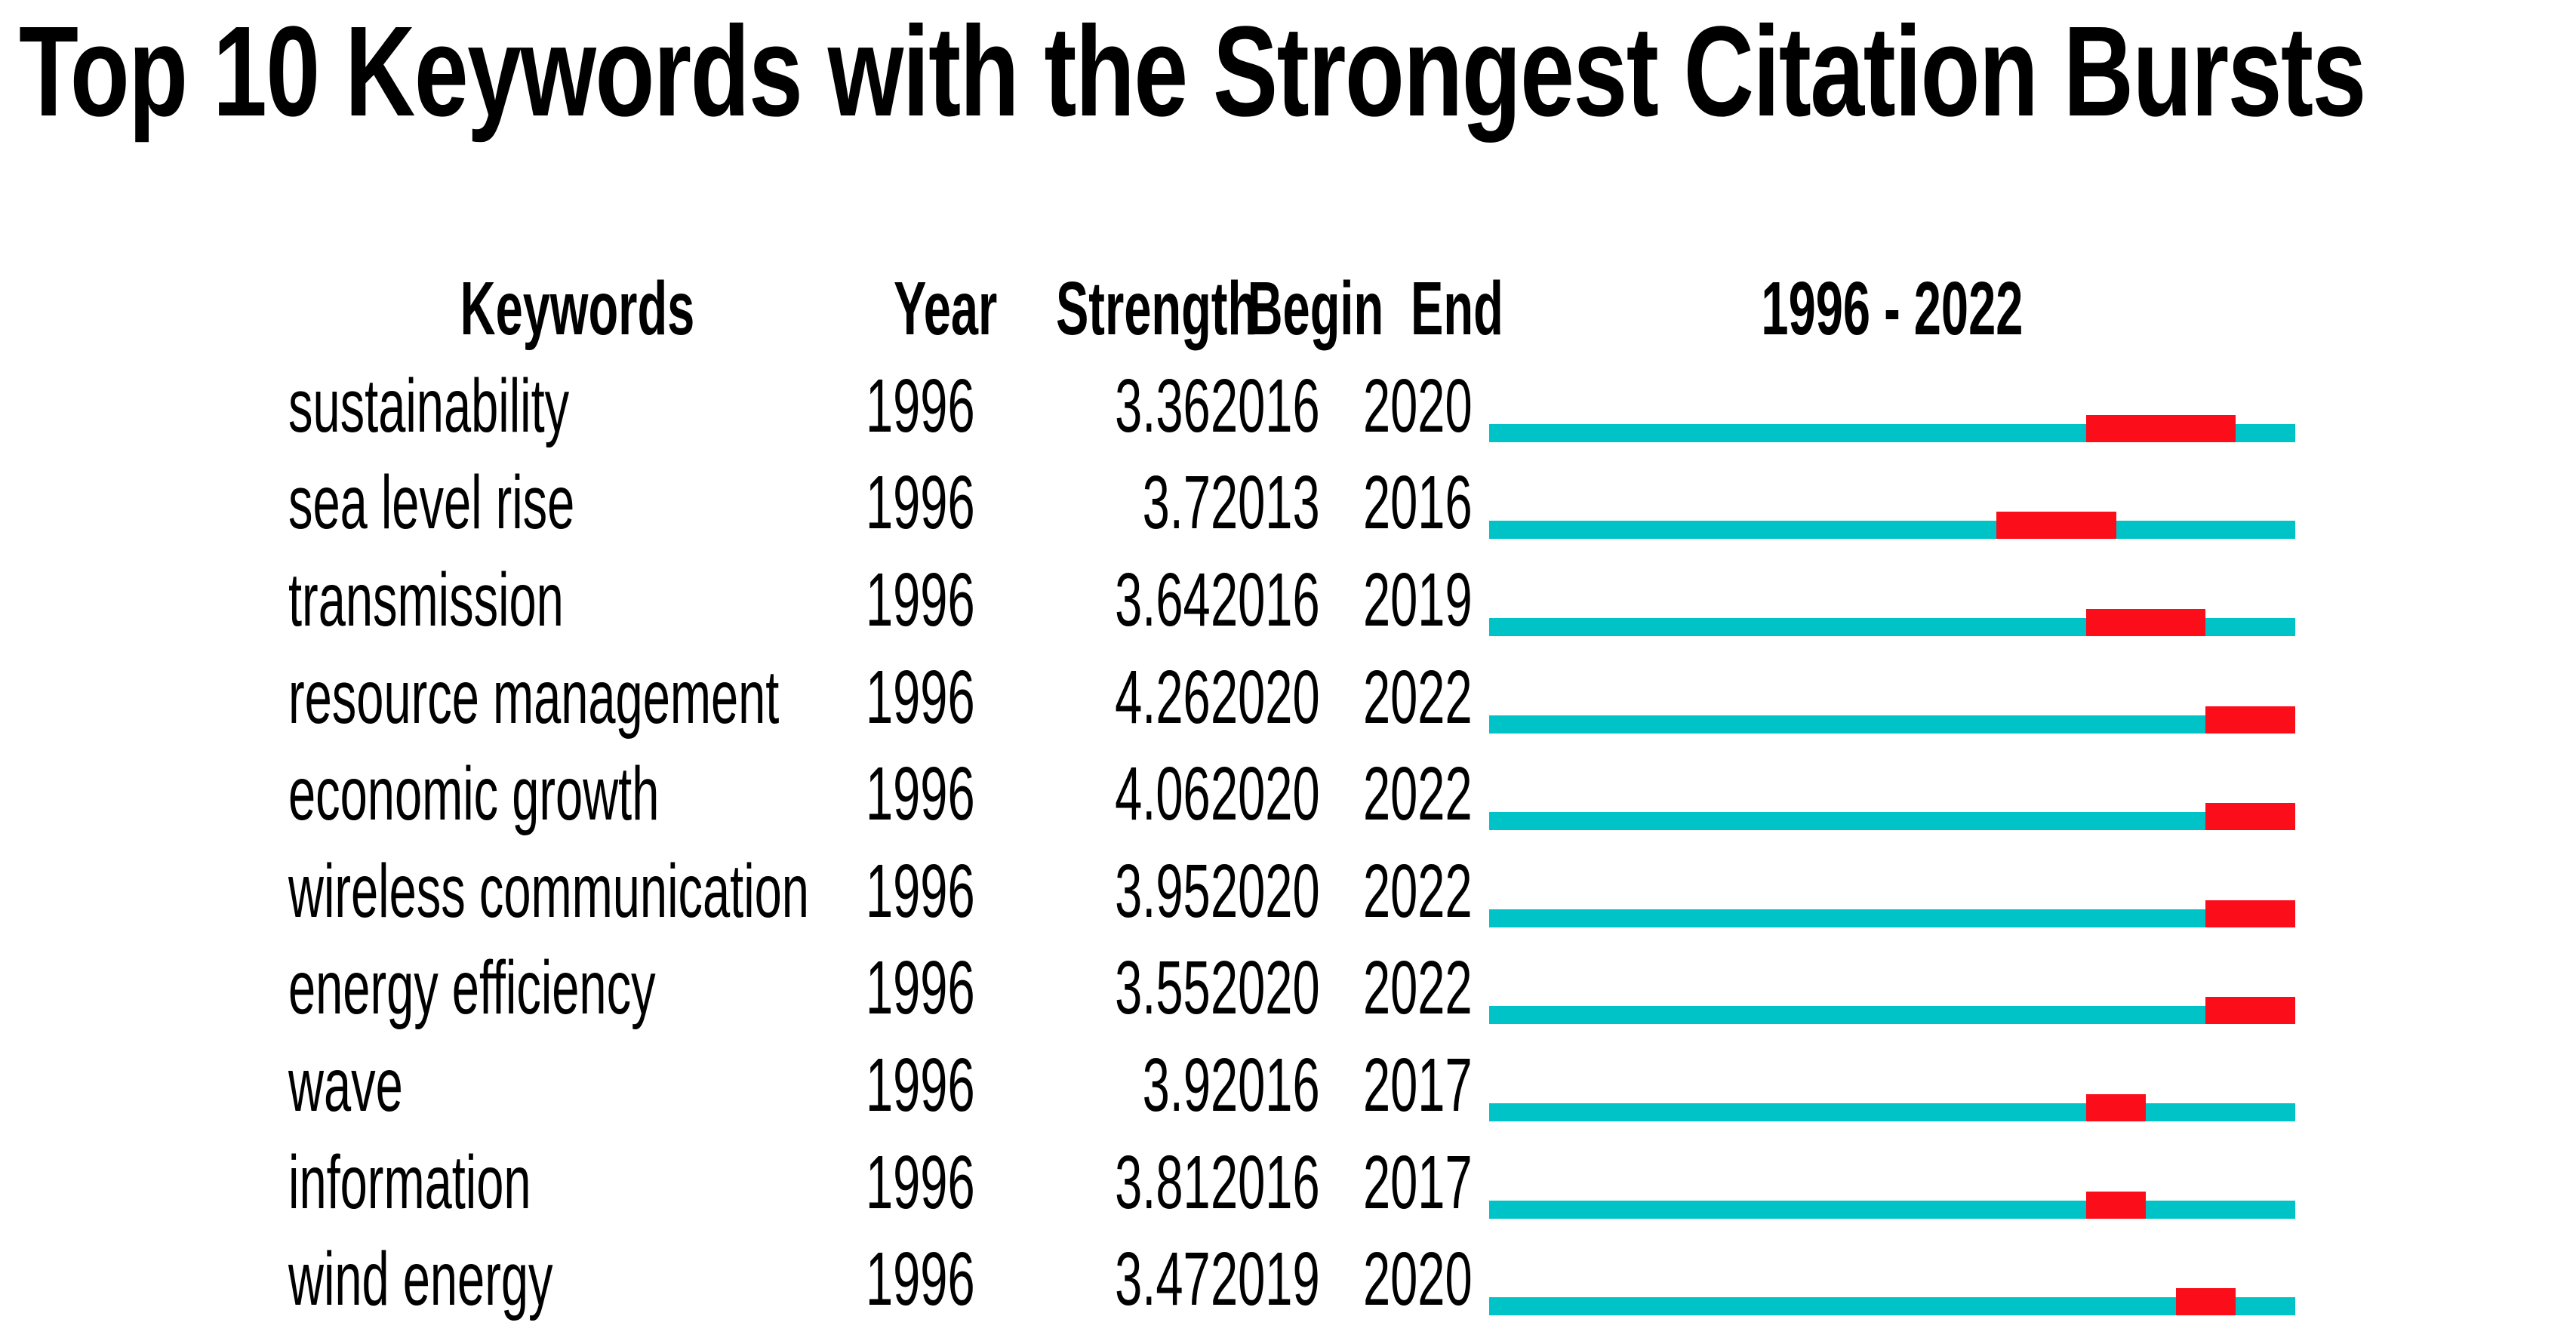 The width and height of the screenshot is (2576, 1344). I want to click on keyword-cell: wave, so click(577, 1085).